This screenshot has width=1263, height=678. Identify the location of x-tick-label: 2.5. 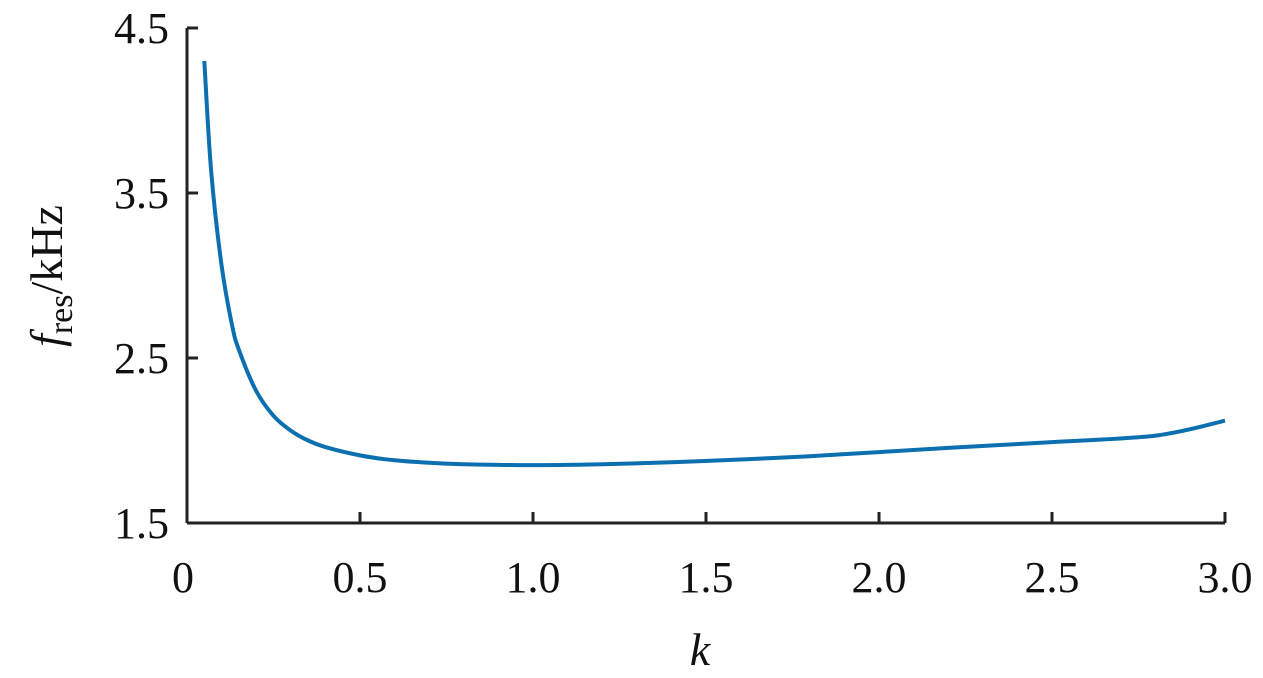
(1052, 577).